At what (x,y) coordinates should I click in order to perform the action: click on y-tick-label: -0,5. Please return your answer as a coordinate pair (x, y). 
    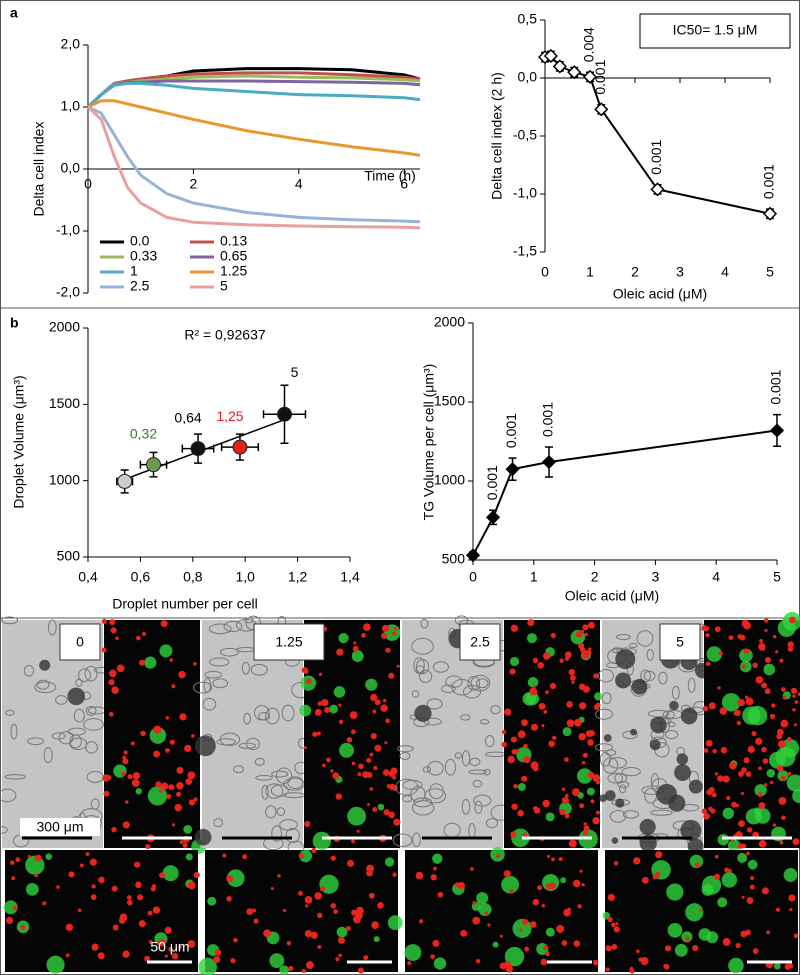
    Looking at the image, I should click on (525, 135).